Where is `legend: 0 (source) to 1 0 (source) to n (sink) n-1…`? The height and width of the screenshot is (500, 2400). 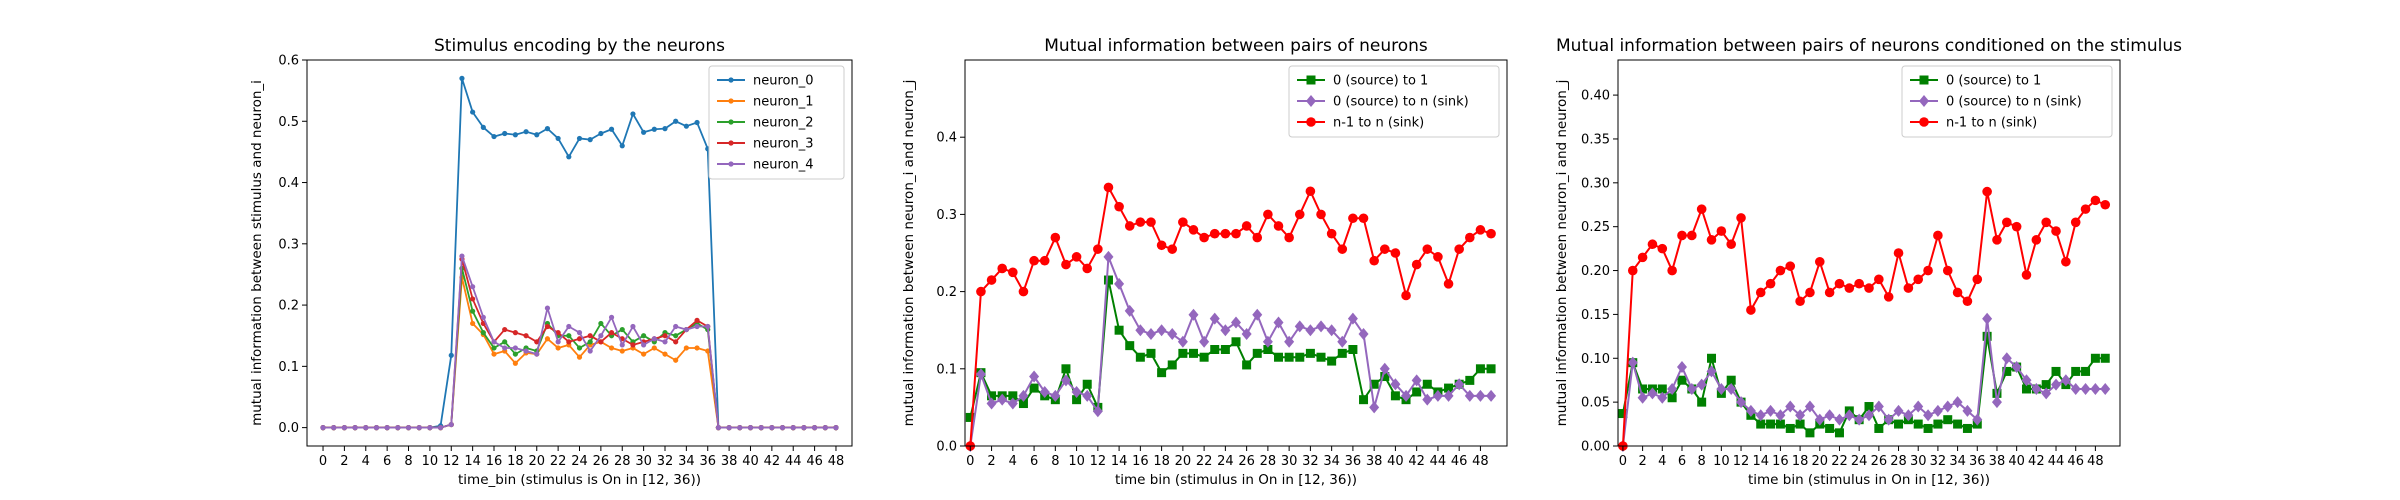 legend: 0 (source) to 1 0 (source) to n (sink) n-1… is located at coordinates (1394, 101).